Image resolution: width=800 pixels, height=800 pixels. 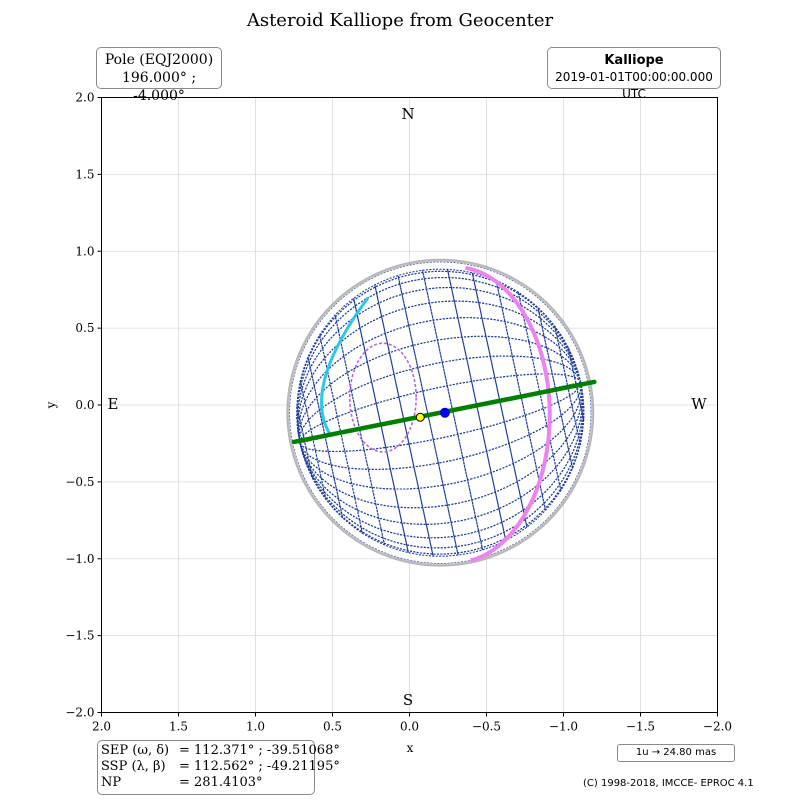 I want to click on x-tick-label: 1.5, so click(x=178, y=727).